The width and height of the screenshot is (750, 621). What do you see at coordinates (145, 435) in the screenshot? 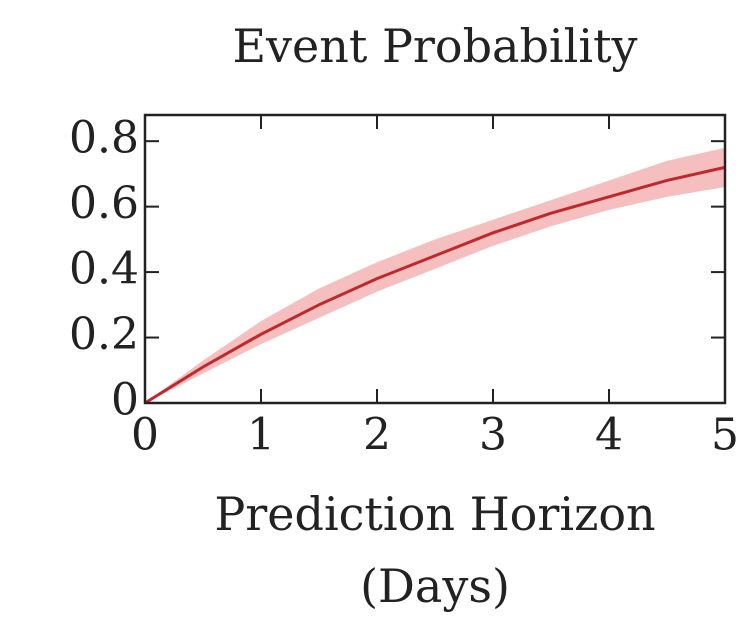
I see `x-tick-label: 0` at bounding box center [145, 435].